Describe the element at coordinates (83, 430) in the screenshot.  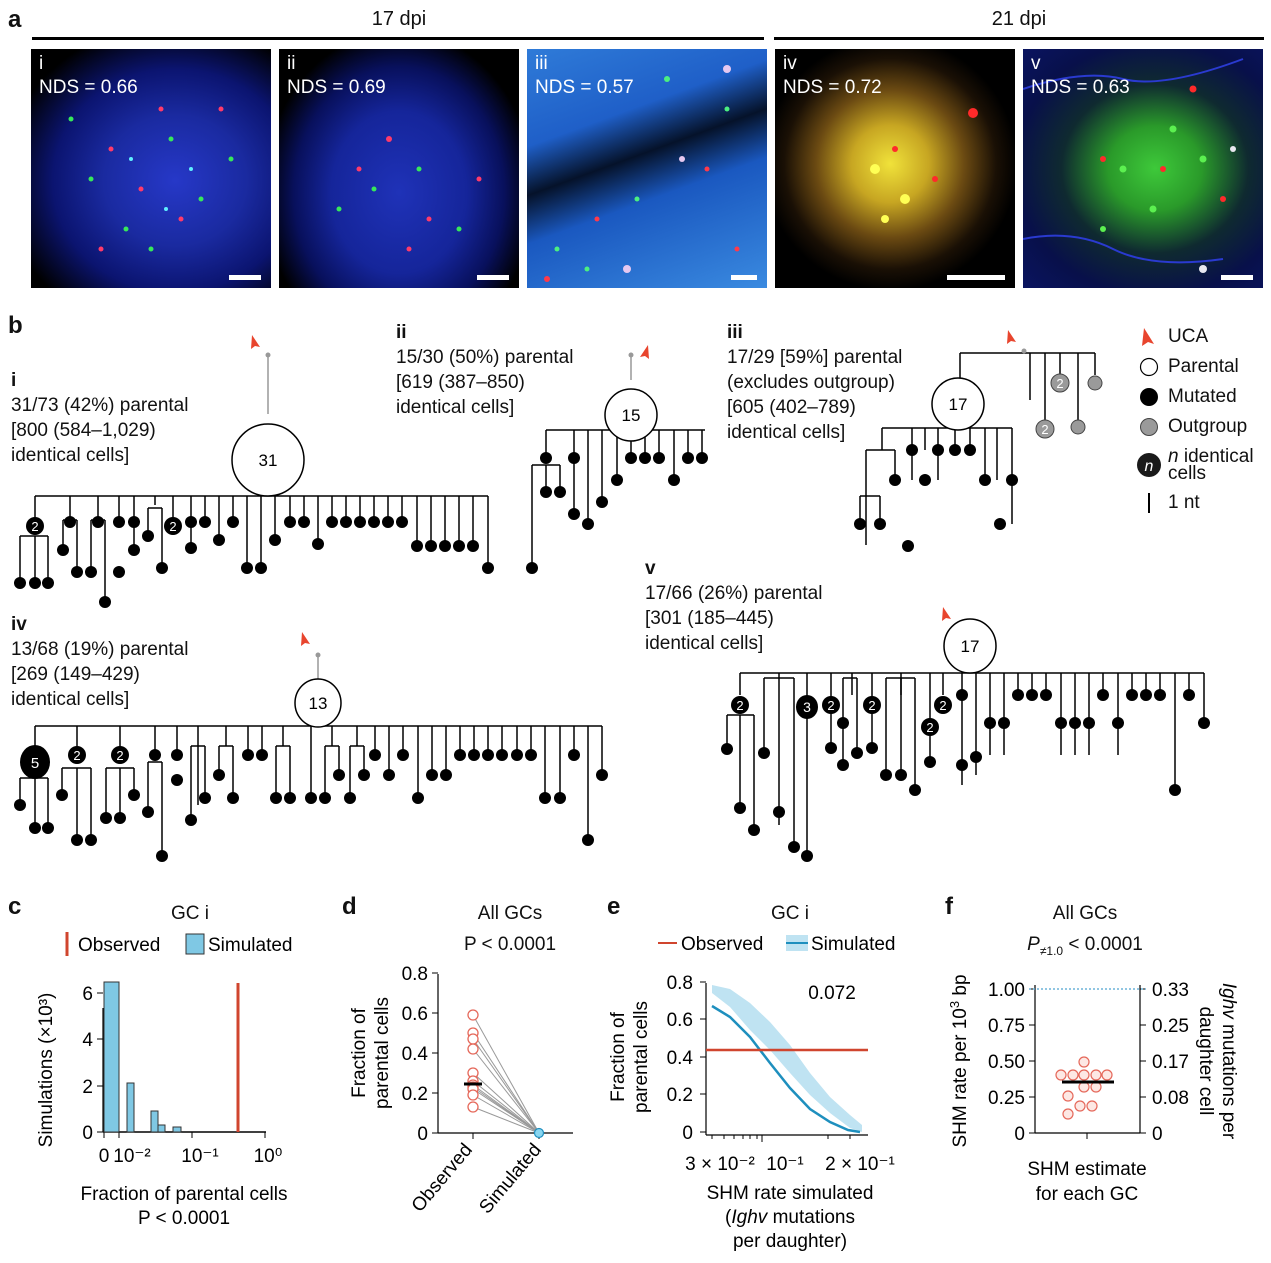
I see `tree-i-line2: [800 (584–1,029)` at that location.